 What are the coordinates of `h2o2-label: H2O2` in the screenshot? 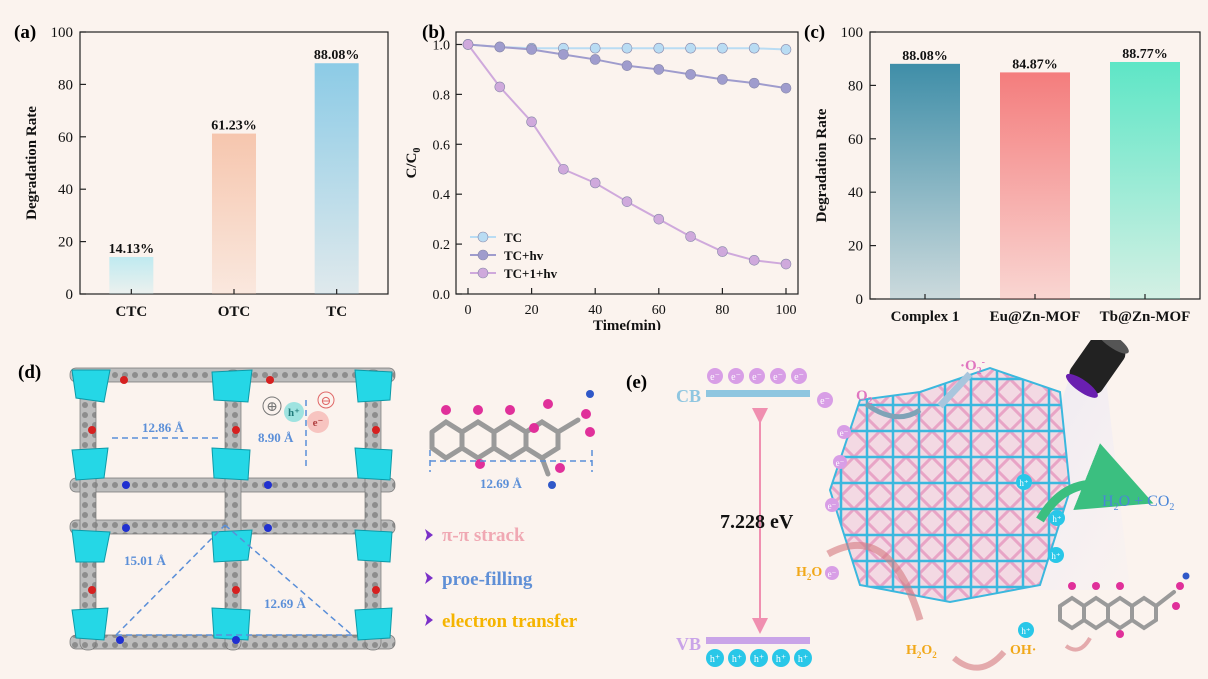 It's located at (921, 651).